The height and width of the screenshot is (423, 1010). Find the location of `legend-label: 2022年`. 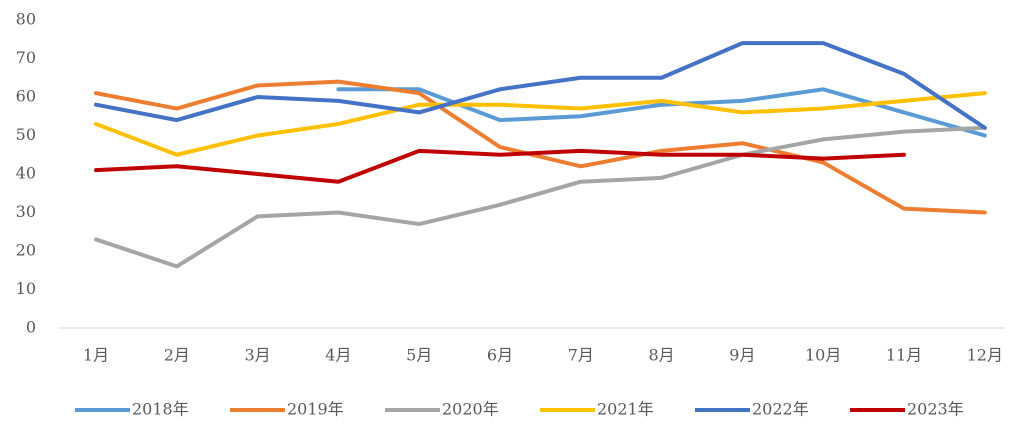

legend-label: 2022年 is located at coordinates (780, 409).